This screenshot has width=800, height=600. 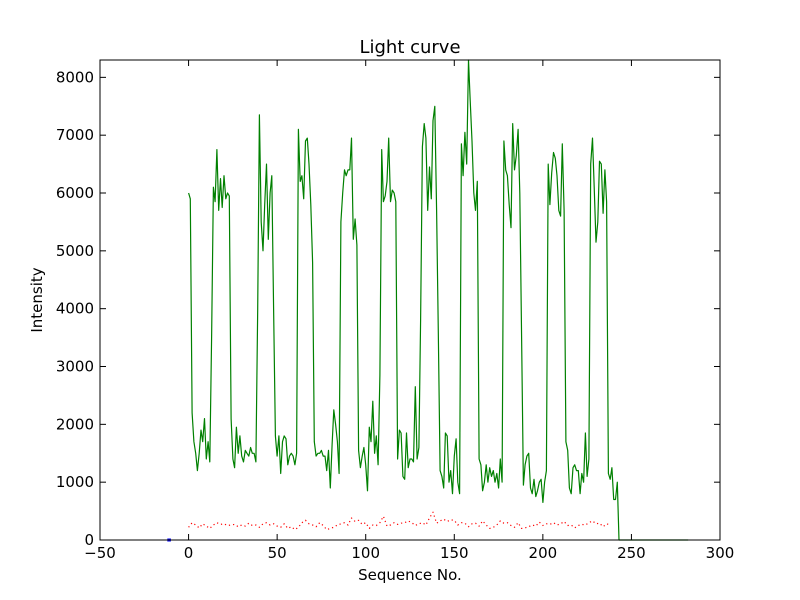 I want to click on y-axis-label: Intensity, so click(x=37, y=299).